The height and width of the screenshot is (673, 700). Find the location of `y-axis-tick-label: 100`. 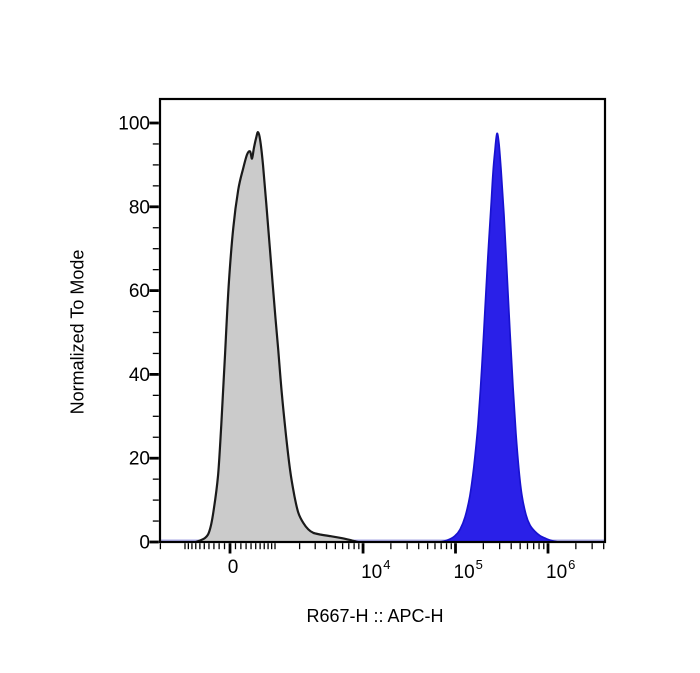

y-axis-tick-label: 100 is located at coordinates (134, 124).